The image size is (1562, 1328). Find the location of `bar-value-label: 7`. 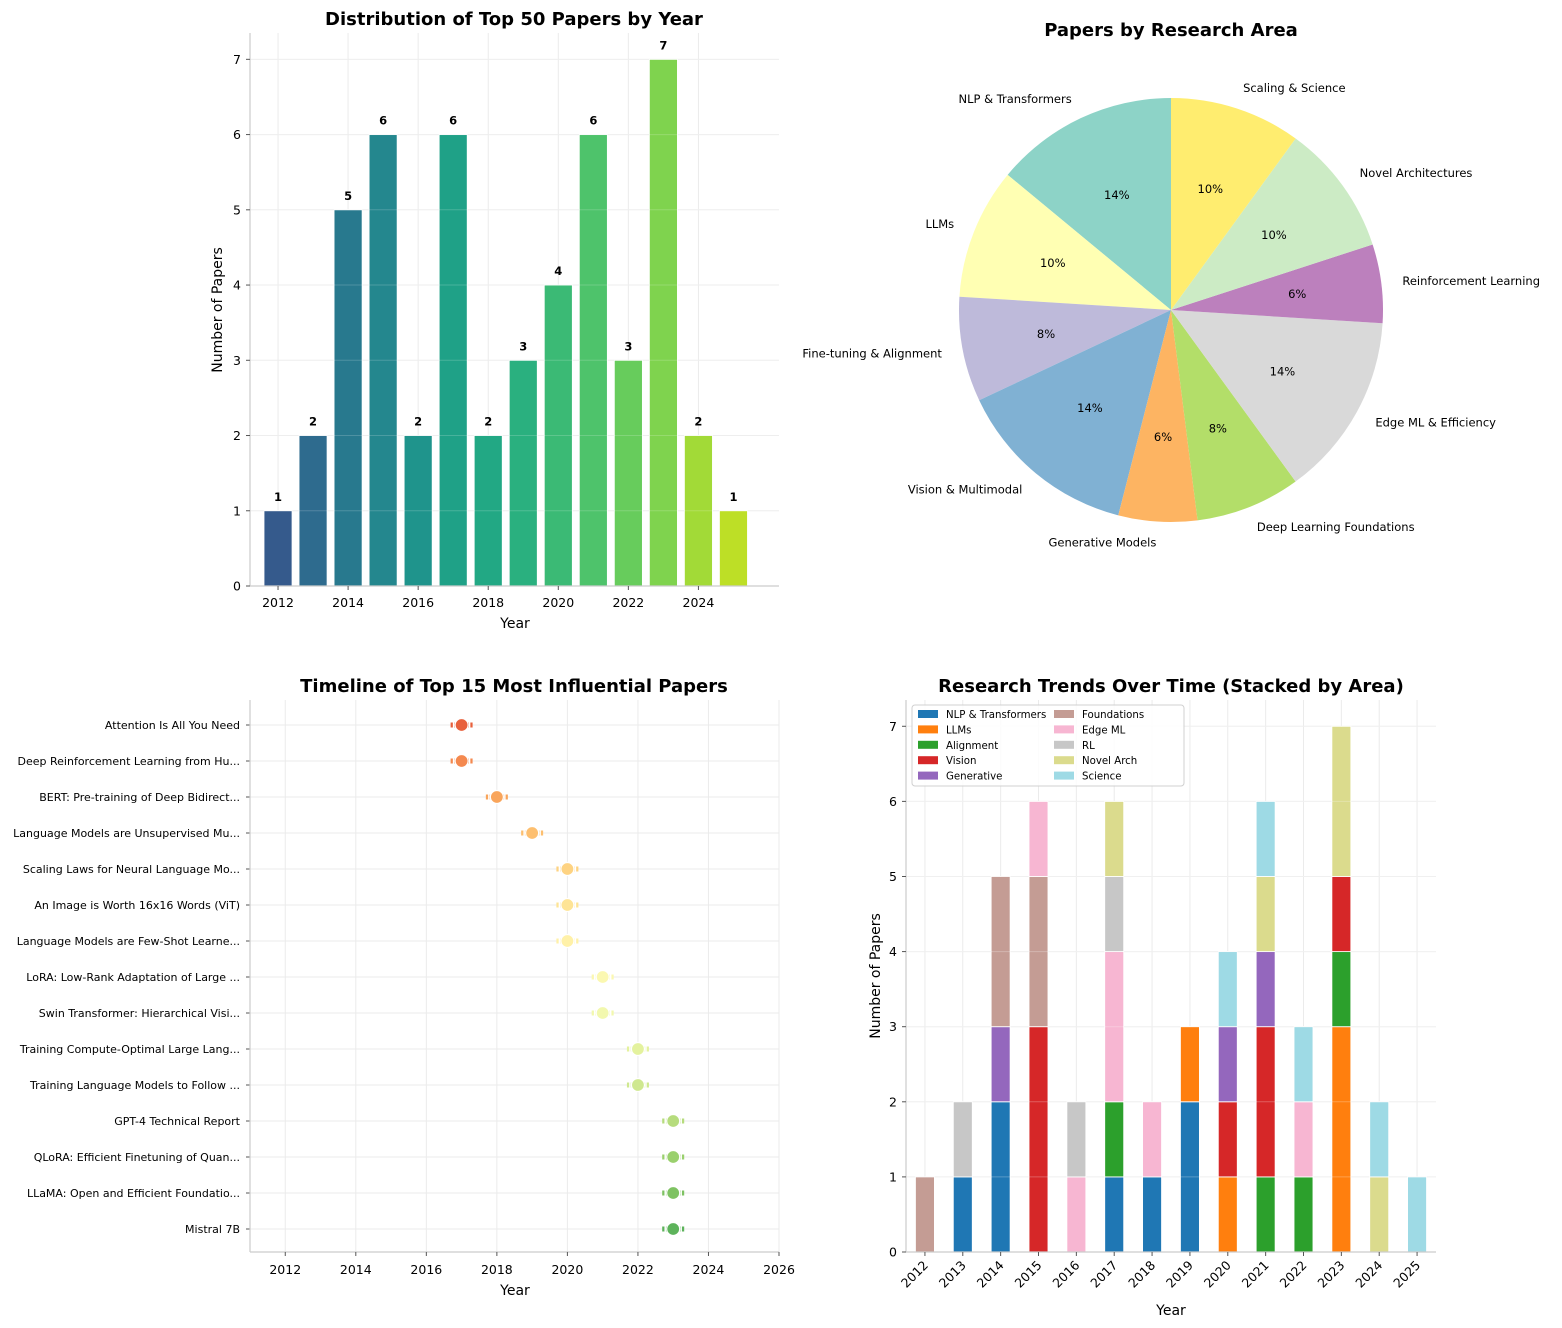

bar-value-label: 7 is located at coordinates (663, 45).